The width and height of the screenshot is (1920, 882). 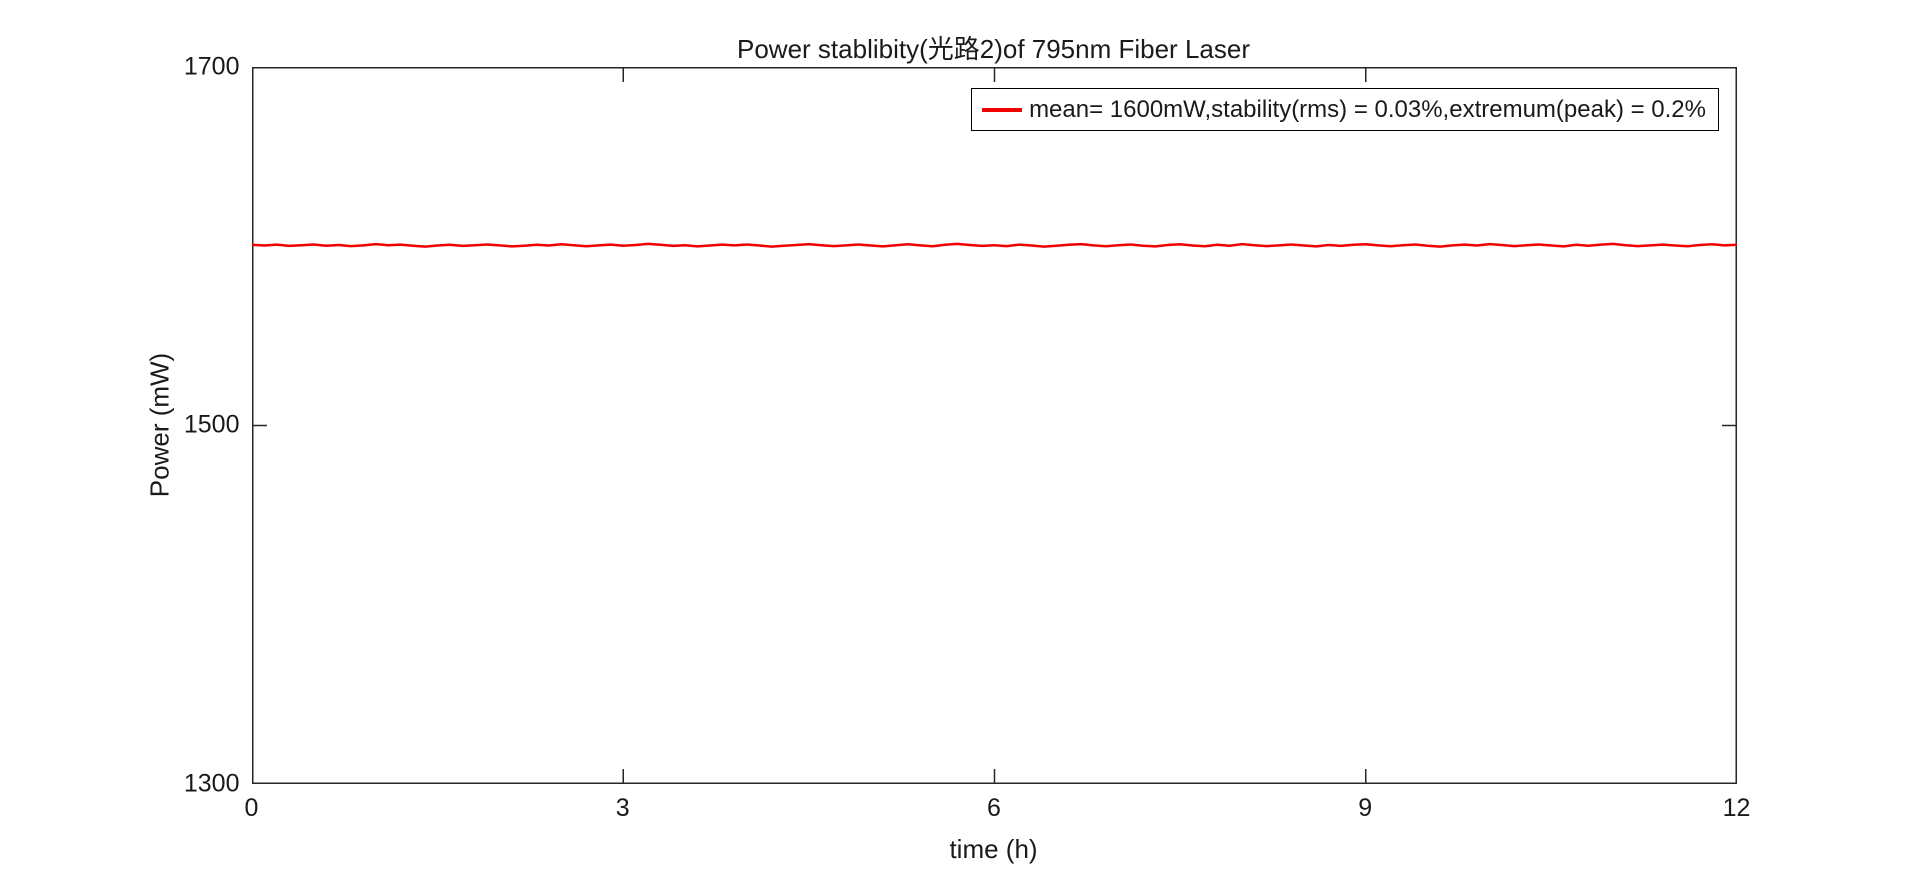 I want to click on y-tick-label-1700: 1700, so click(x=211, y=66).